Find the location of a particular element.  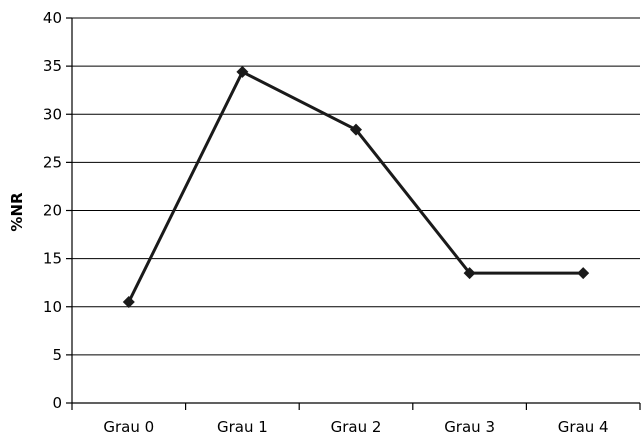

x-axis-ticks: Grau 0 Grau 1 Grau 2 Grau 3 Grau 4 is located at coordinates (356, 419).